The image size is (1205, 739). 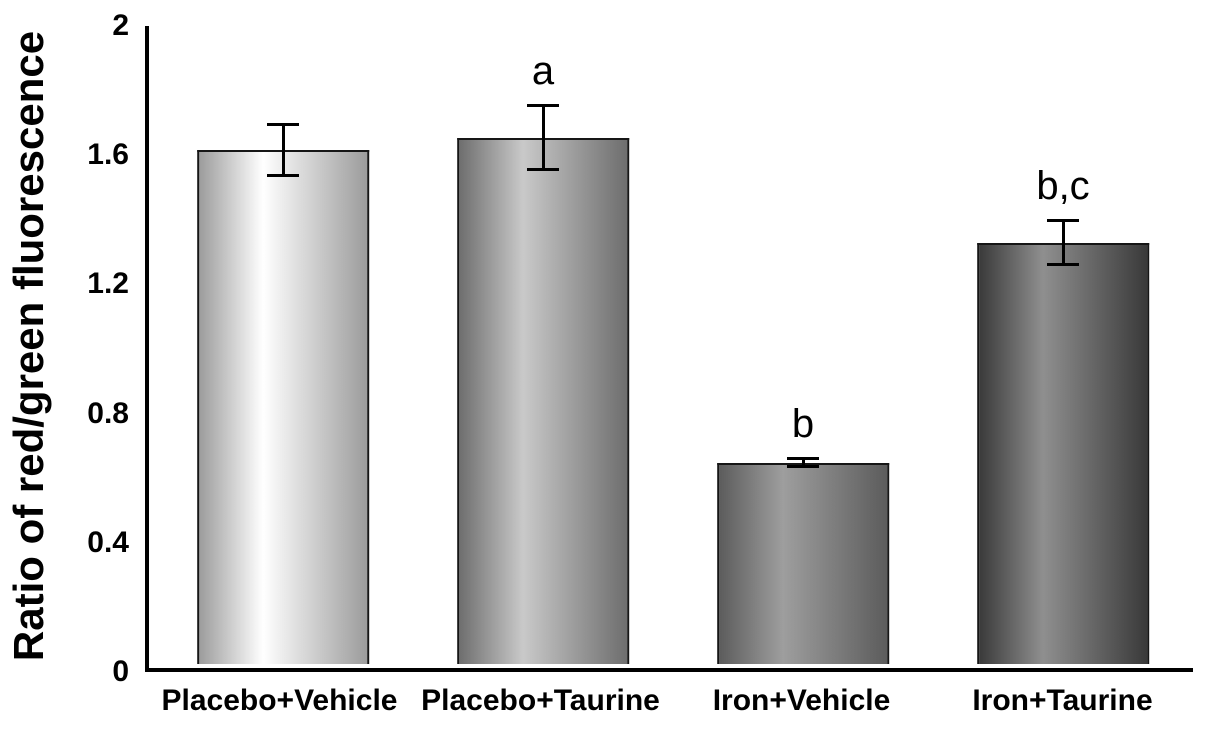 What do you see at coordinates (1063, 185) in the screenshot?
I see `significance-annotation: b,c` at bounding box center [1063, 185].